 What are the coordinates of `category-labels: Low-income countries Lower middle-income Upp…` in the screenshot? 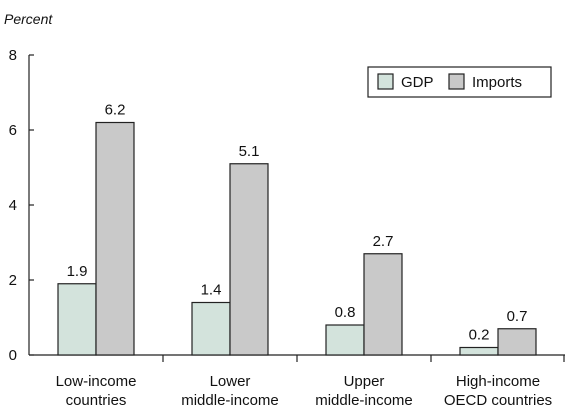 It's located at (304, 391).